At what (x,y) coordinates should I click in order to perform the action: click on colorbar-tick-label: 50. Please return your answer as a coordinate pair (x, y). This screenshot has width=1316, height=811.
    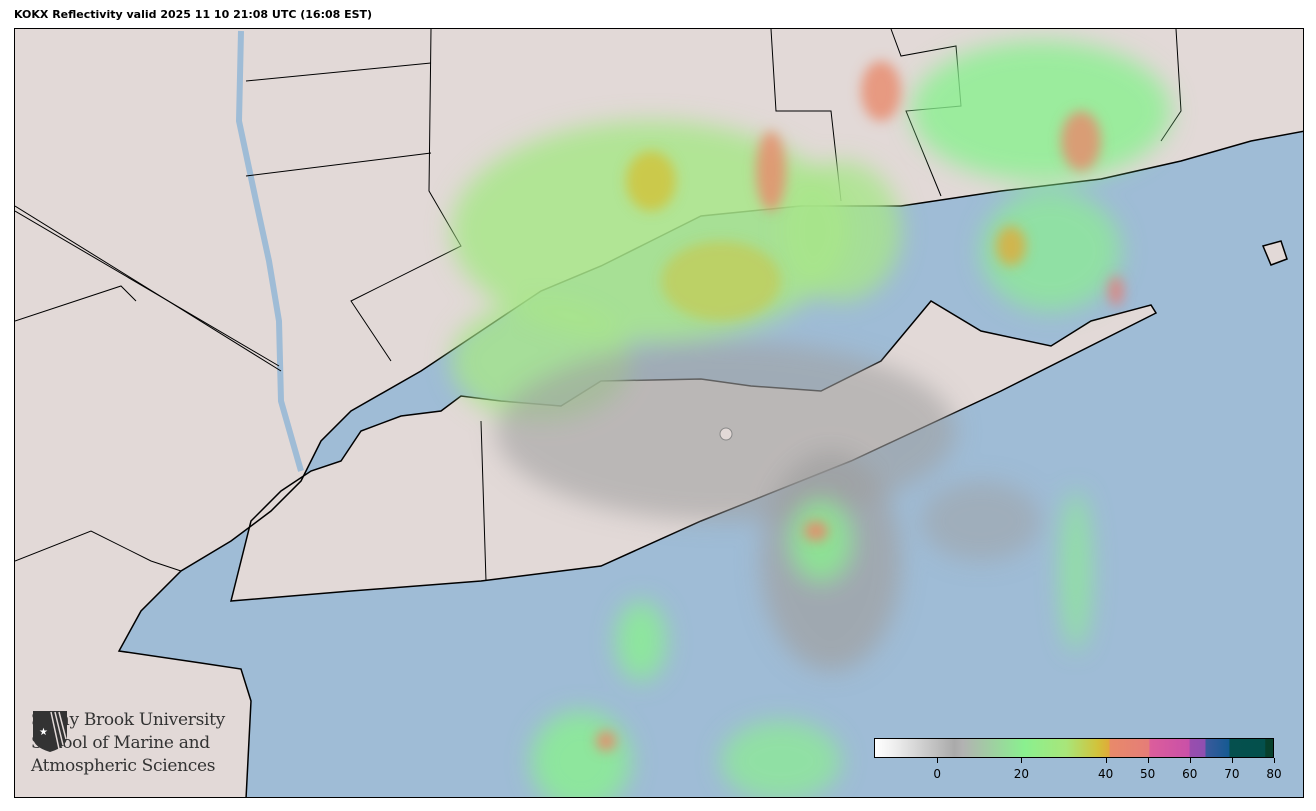
    Looking at the image, I should click on (1148, 774).